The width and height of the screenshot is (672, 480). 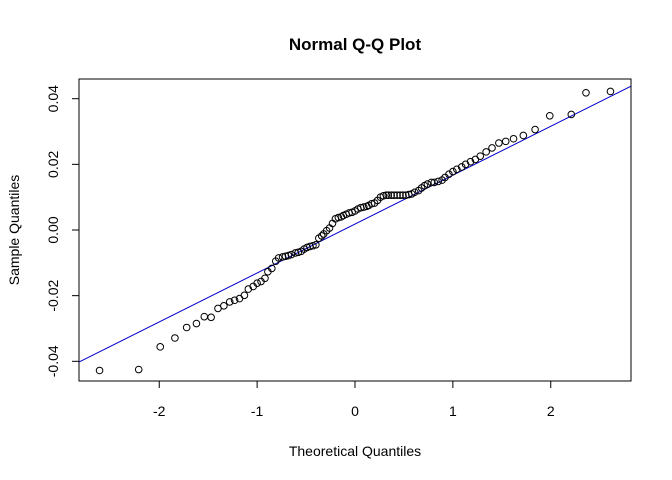 I want to click on x-tick-label: 1, so click(x=453, y=411).